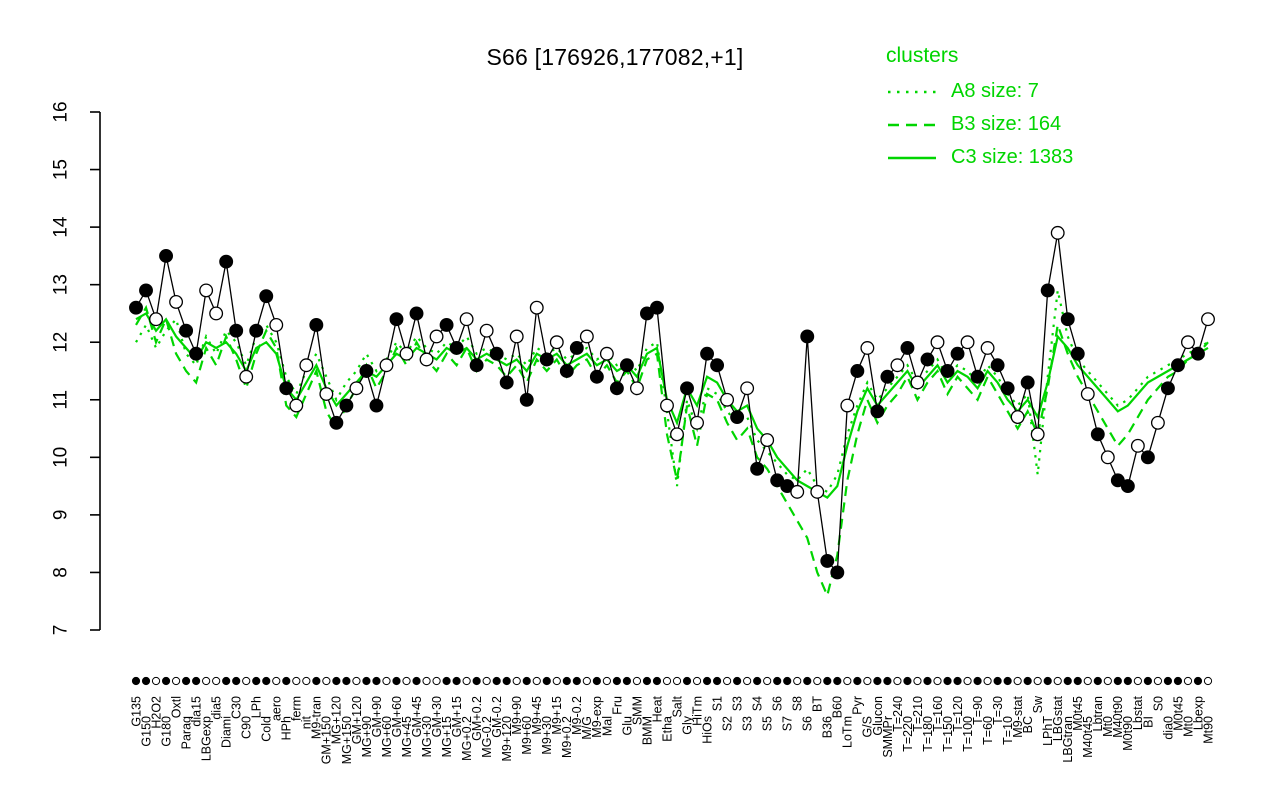 Image resolution: width=1280 pixels, height=800 pixels. I want to click on y-tick-label: 7, so click(61, 630).